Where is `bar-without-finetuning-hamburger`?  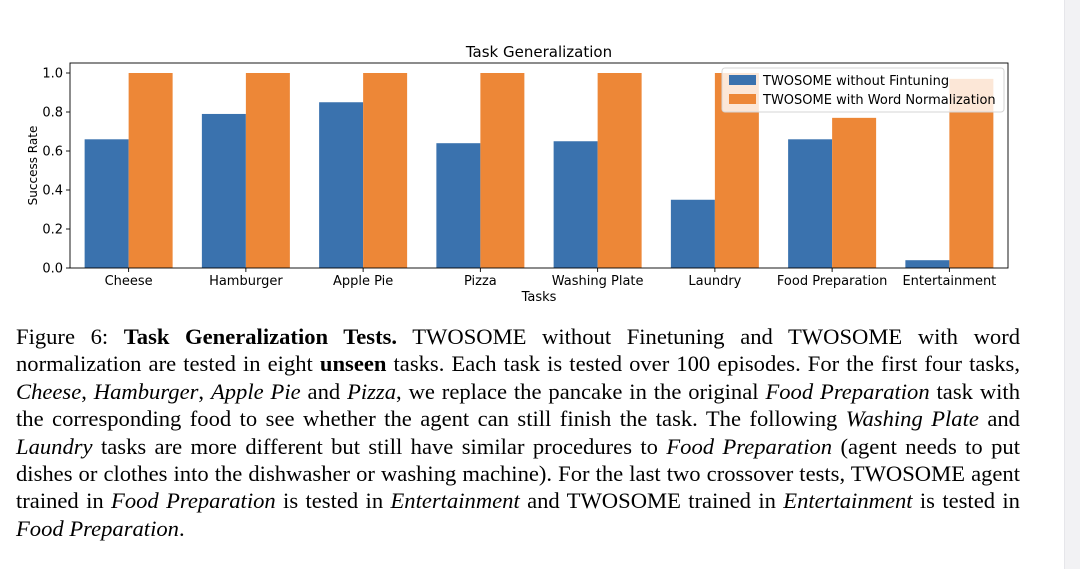 bar-without-finetuning-hamburger is located at coordinates (223, 190).